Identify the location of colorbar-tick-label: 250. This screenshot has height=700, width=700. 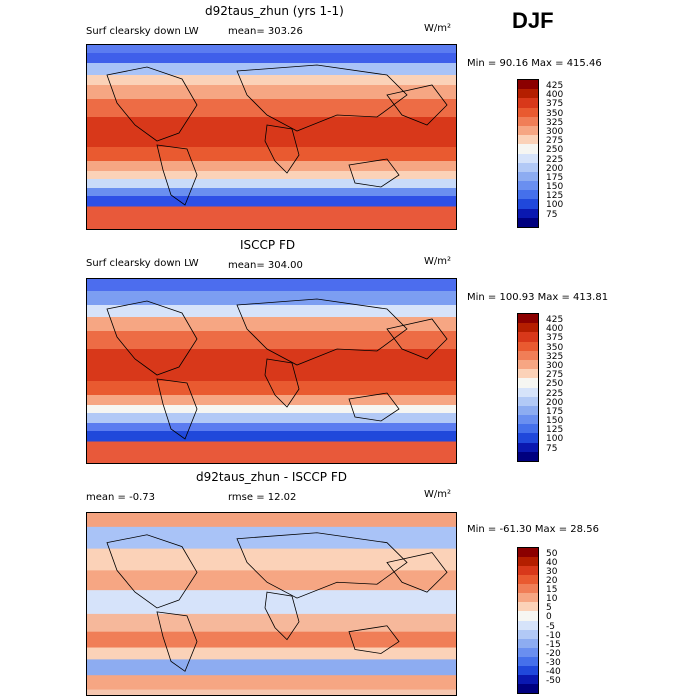
(555, 384).